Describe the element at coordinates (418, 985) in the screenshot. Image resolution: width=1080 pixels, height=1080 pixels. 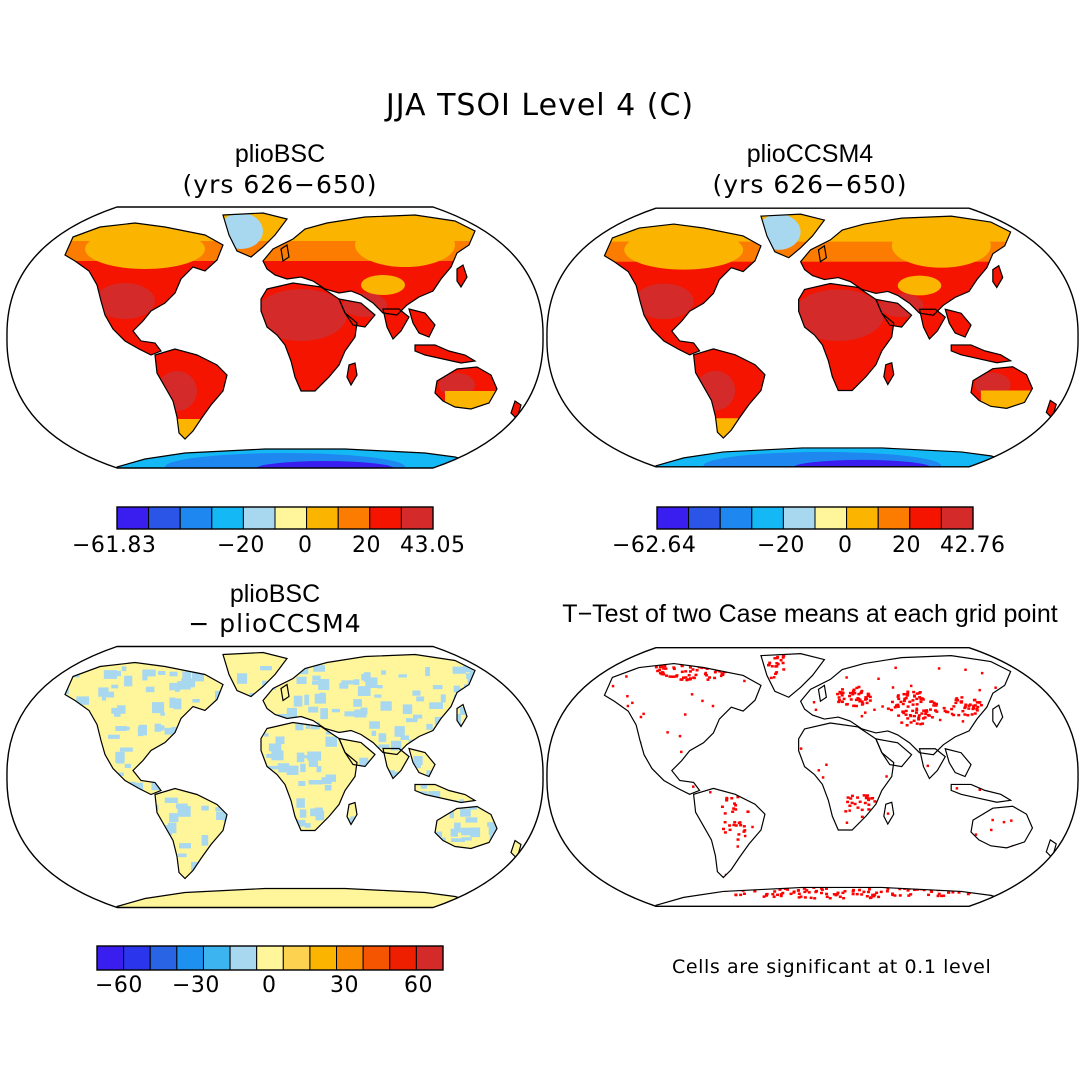
I see `colorbar-3-tick-4: 60` at that location.